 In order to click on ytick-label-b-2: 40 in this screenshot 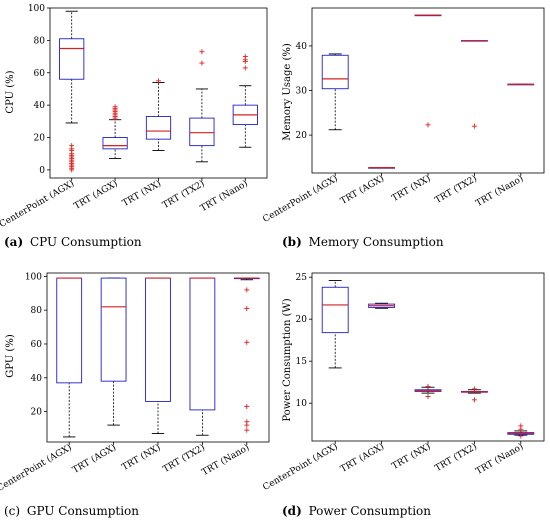, I will do `click(302, 47)`.